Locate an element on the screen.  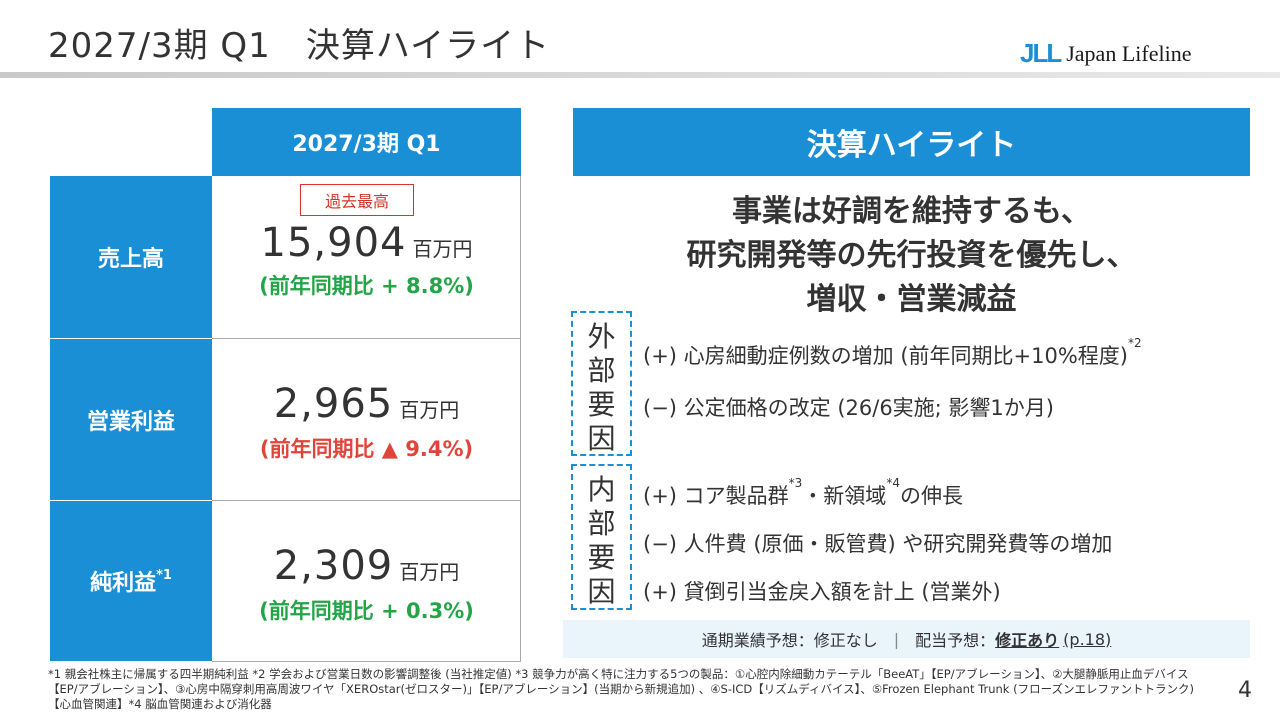
logo-mark: JLL is located at coordinates (1041, 53).